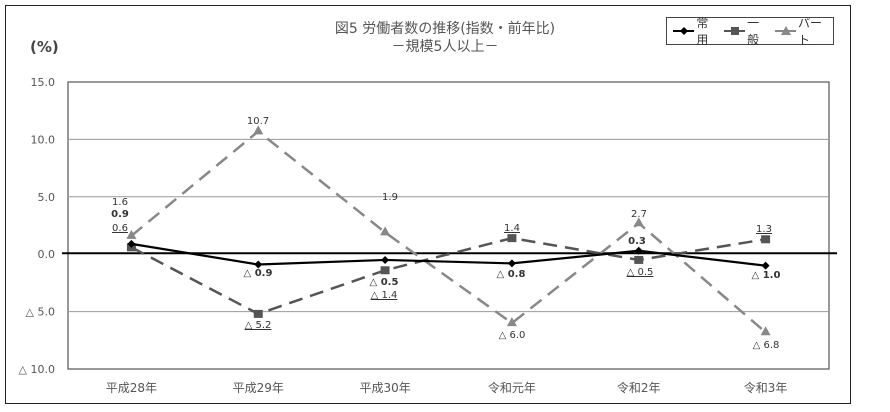 The height and width of the screenshot is (412, 890). What do you see at coordinates (47, 254) in the screenshot?
I see `y-tick-label: 0.0` at bounding box center [47, 254].